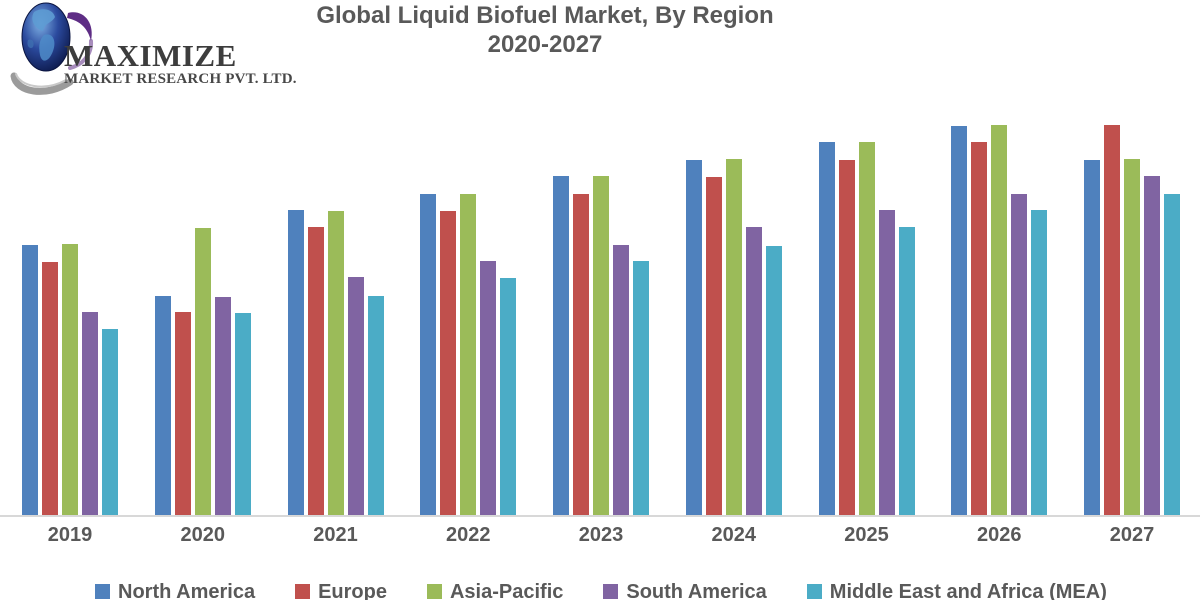 The width and height of the screenshot is (1200, 600). Describe the element at coordinates (601, 345) in the screenshot. I see `bar-asia-pacific-2023` at that location.